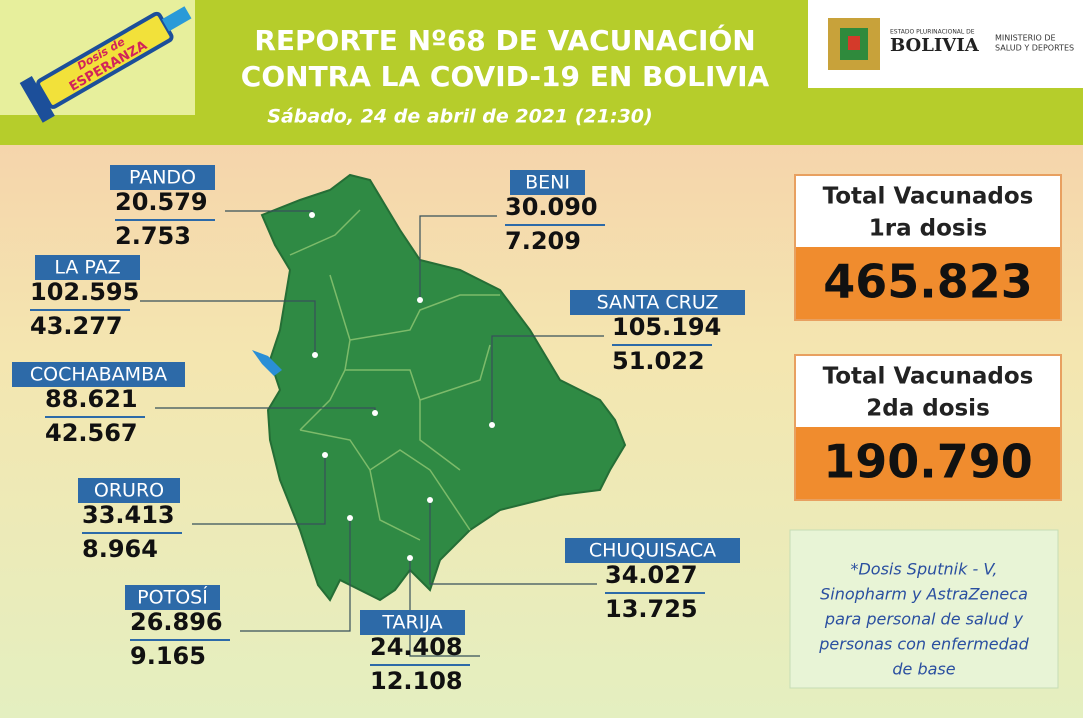 The image size is (1083, 722). Describe the element at coordinates (176, 622) in the screenshot. I see `dose1-count: 26.896` at that location.